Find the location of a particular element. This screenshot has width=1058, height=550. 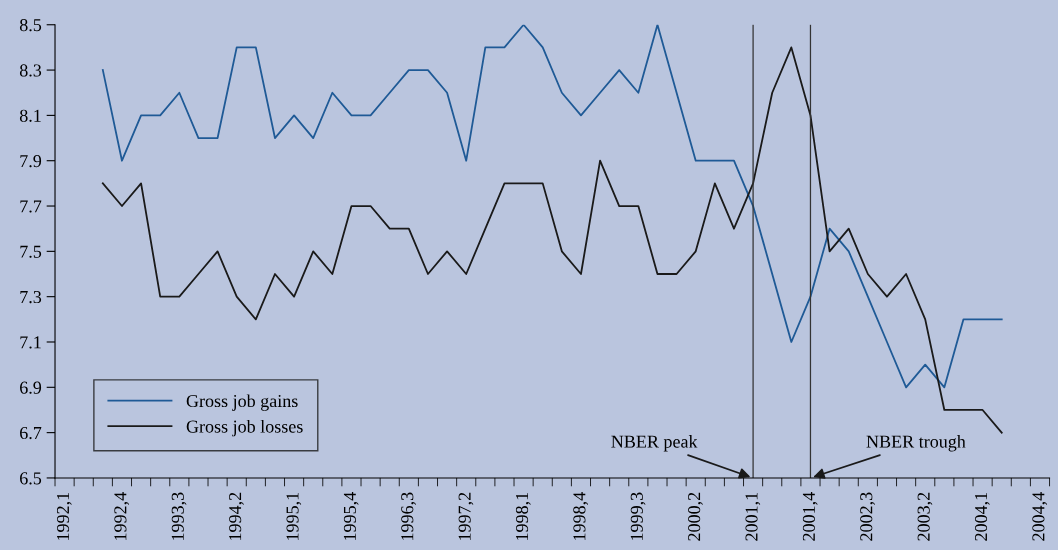

x-tick-label: 2001,1 is located at coordinates (753, 516).